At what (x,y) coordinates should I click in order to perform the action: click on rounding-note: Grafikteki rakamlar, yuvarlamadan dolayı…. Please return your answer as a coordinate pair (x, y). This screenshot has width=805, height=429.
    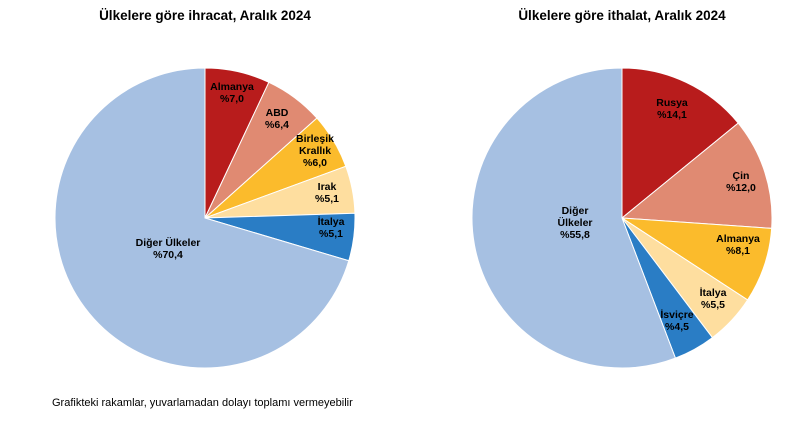
    Looking at the image, I should click on (202, 403).